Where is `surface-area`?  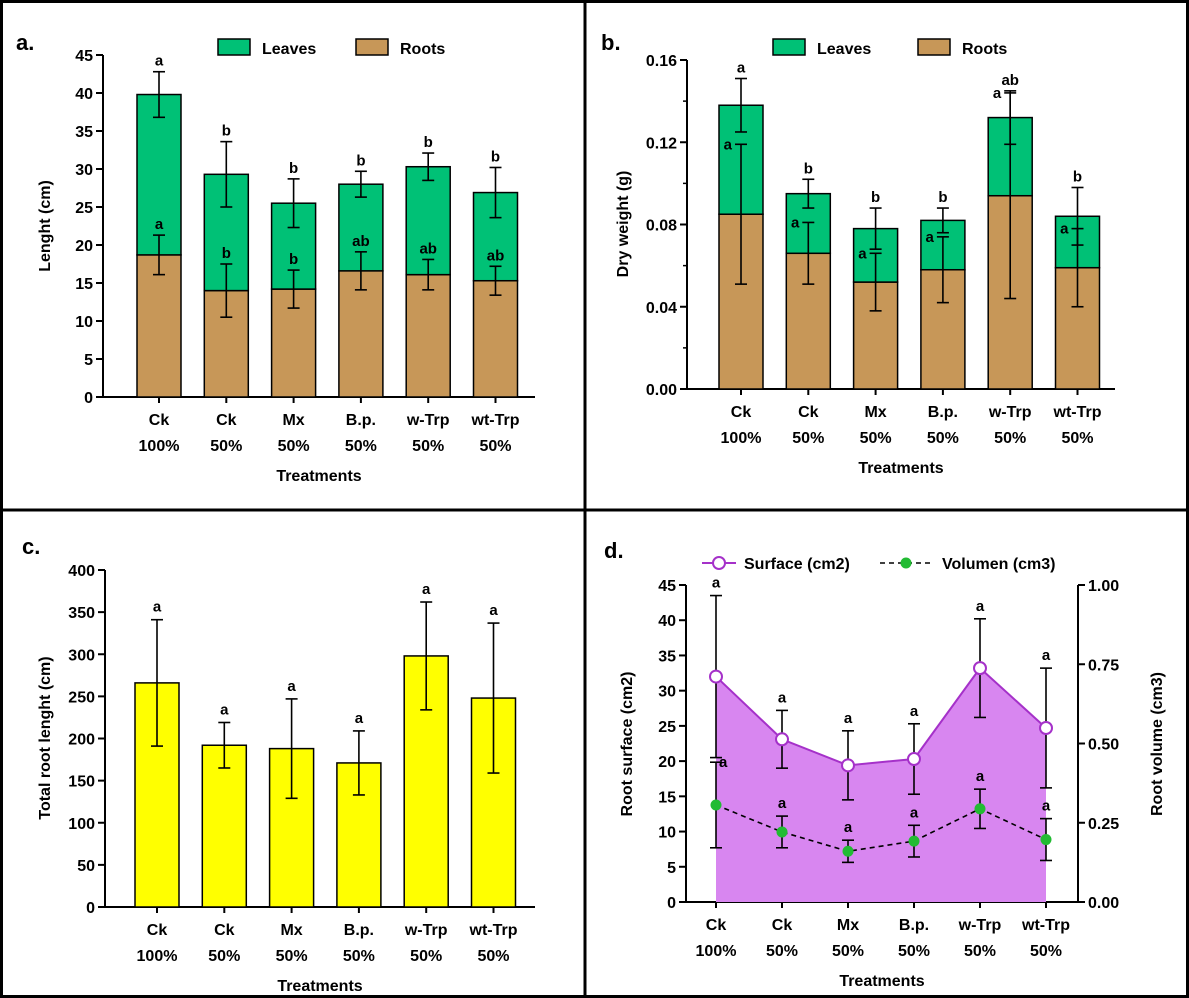
surface-area is located at coordinates (881, 785).